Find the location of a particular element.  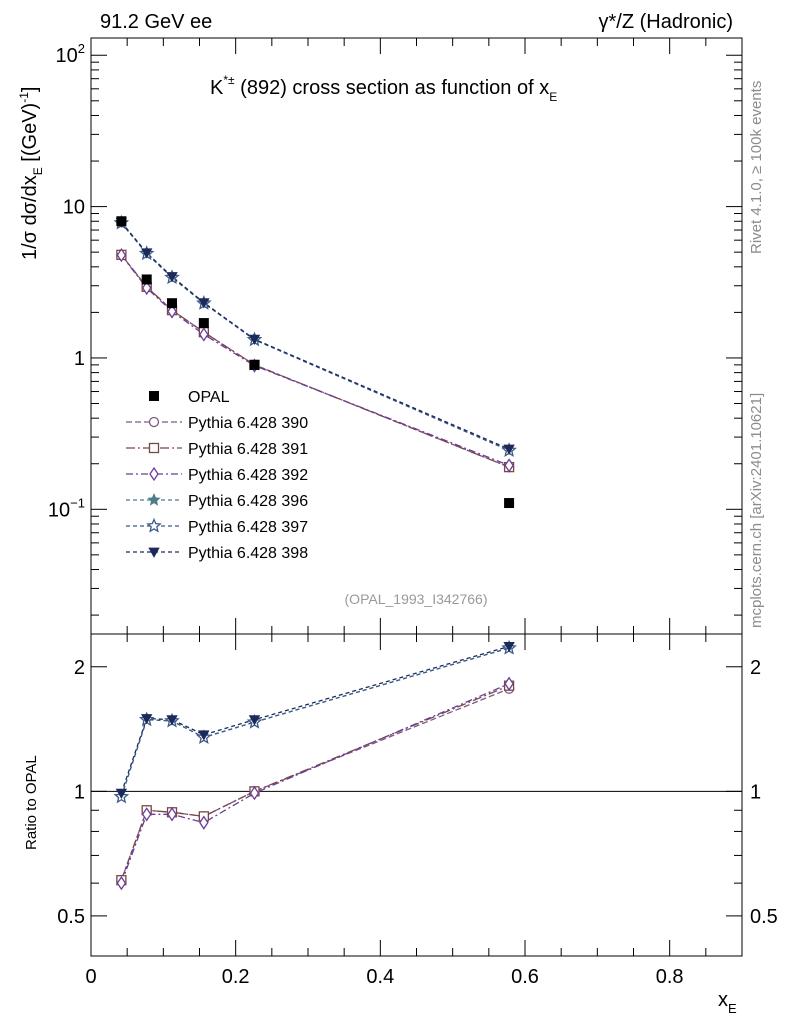

legend-label: Pythia 6.428 390 is located at coordinates (248, 423).